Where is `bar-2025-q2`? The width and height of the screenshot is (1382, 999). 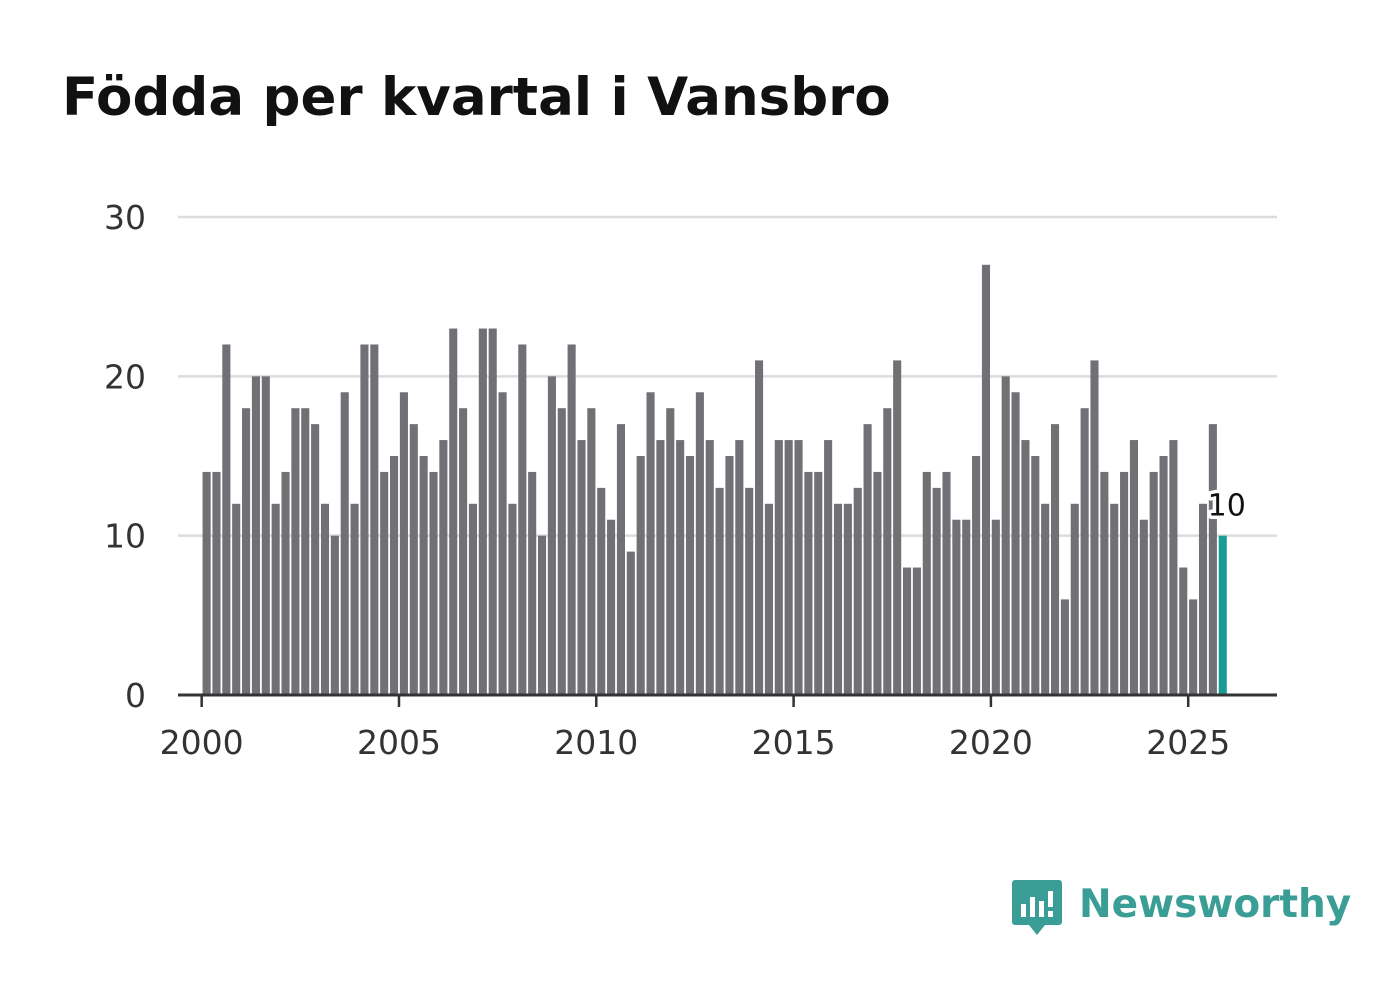 bar-2025-q2 is located at coordinates (1203, 599).